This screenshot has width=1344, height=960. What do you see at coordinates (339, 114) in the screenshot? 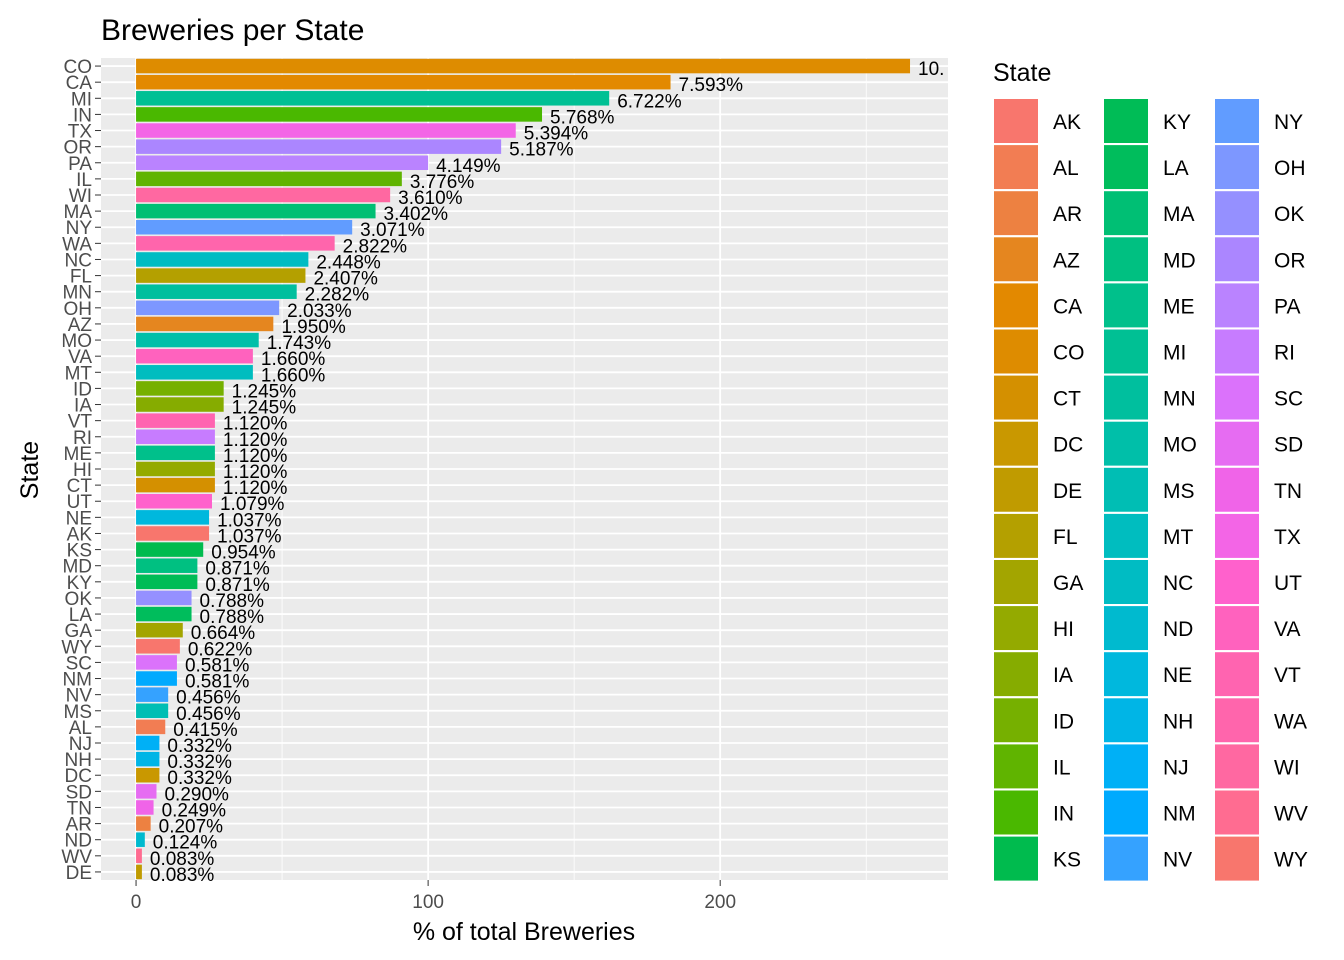
I see `bar-in` at bounding box center [339, 114].